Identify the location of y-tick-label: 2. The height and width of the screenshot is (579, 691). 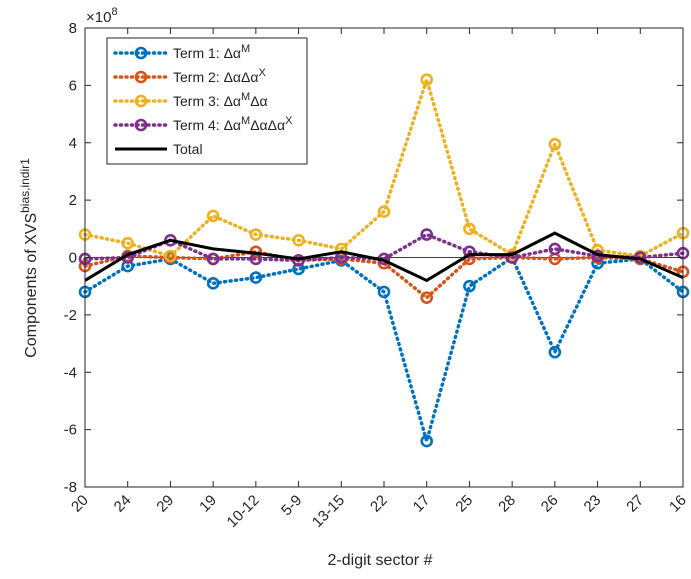
(73, 200).